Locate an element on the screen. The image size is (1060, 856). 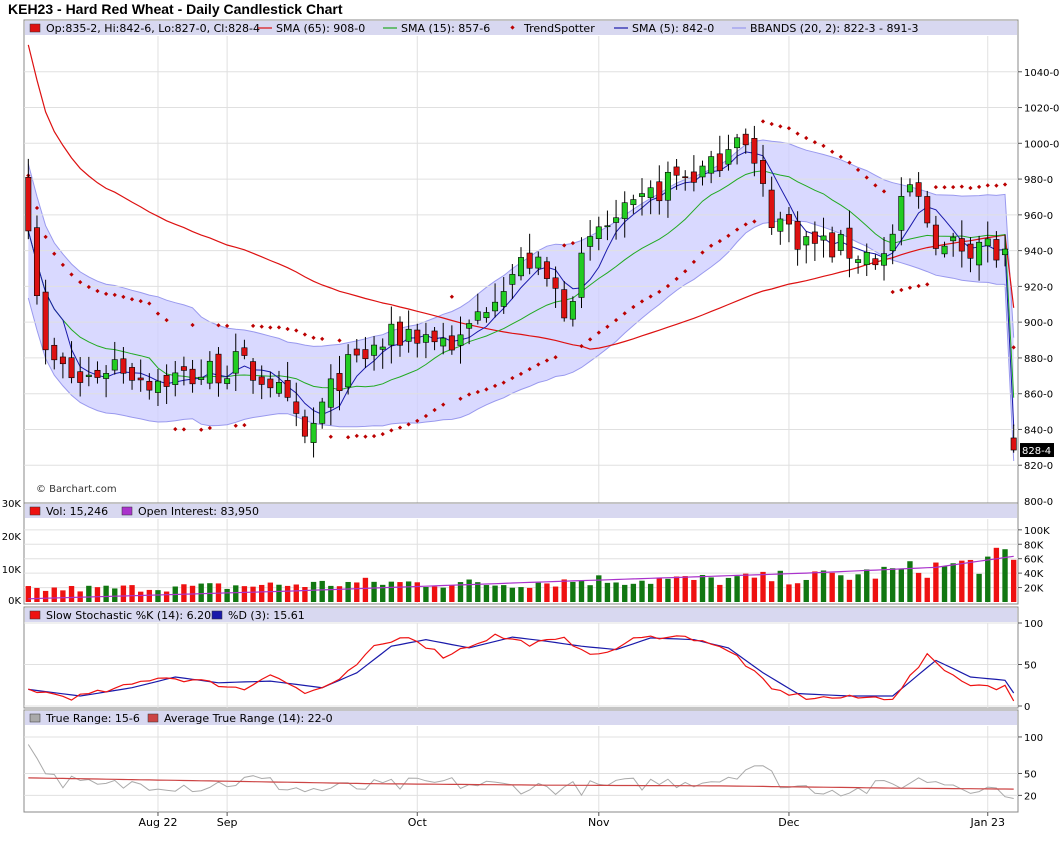
stochastic-panel-frame is located at coordinates (521, 657).